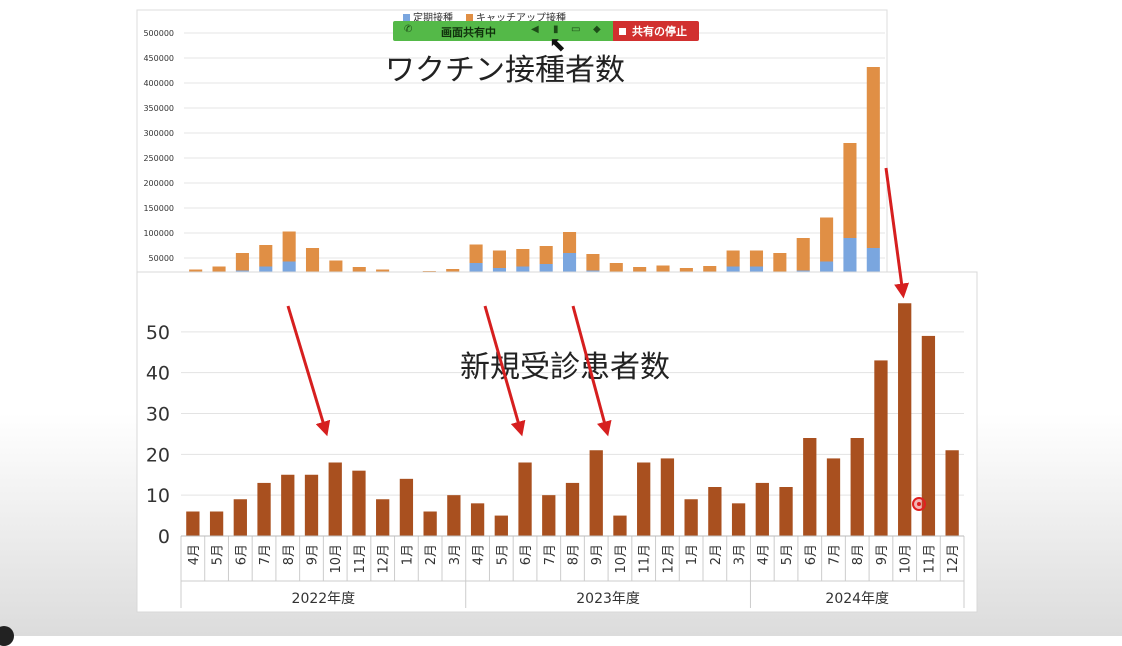 The height and width of the screenshot is (646, 1122). What do you see at coordinates (164, 537) in the screenshot?
I see `patients-y-tick-label: 0` at bounding box center [164, 537].